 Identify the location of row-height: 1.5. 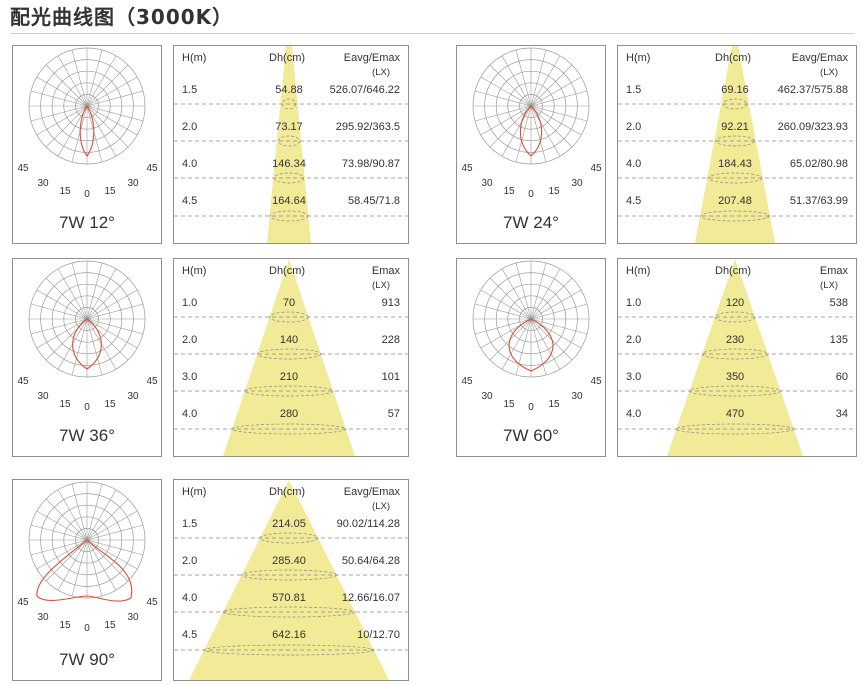
(634, 90).